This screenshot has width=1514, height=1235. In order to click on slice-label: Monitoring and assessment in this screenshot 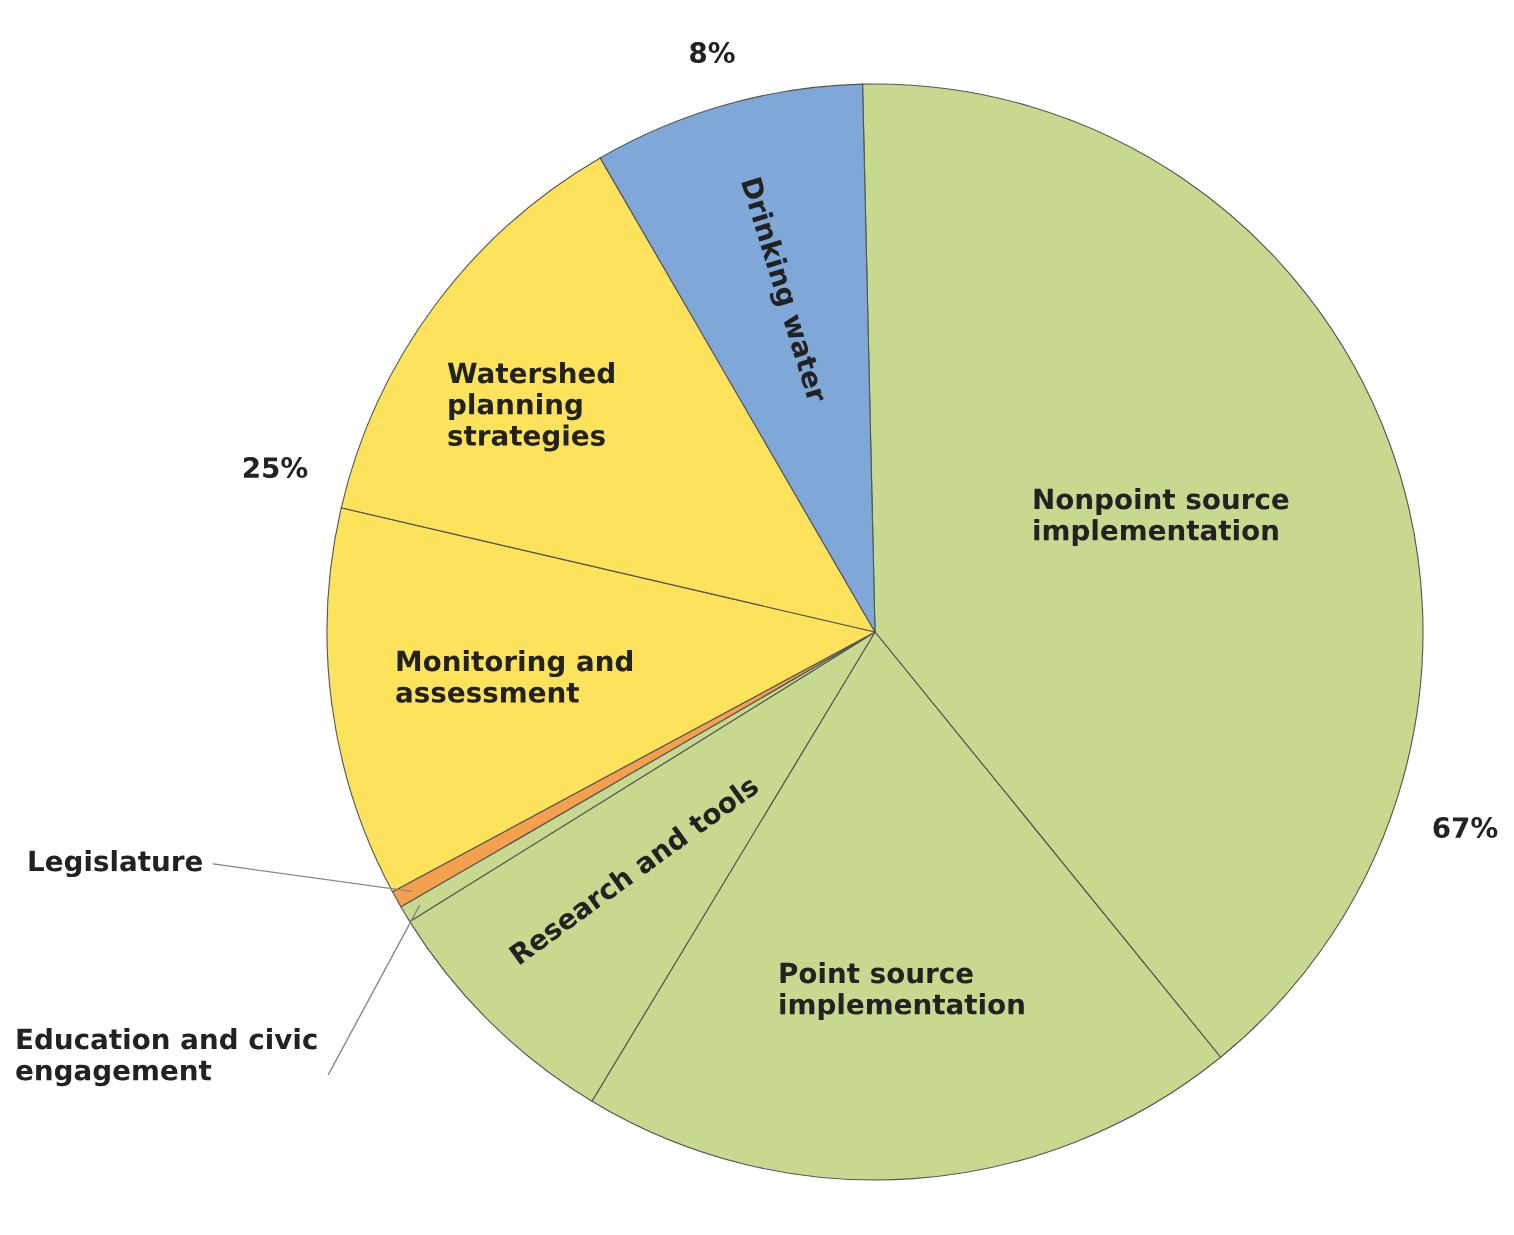, I will do `click(514, 676)`.